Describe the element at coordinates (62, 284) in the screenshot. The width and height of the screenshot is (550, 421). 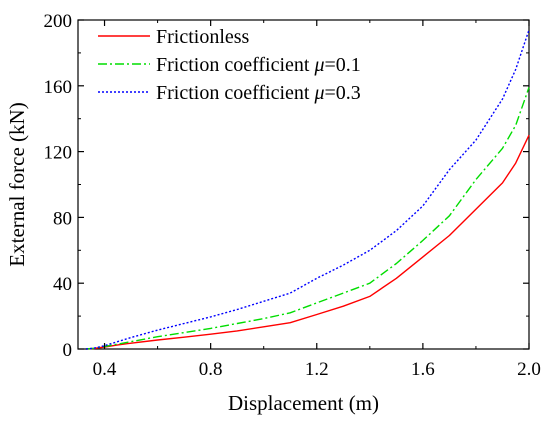
I see `y-tick-label: 40` at that location.